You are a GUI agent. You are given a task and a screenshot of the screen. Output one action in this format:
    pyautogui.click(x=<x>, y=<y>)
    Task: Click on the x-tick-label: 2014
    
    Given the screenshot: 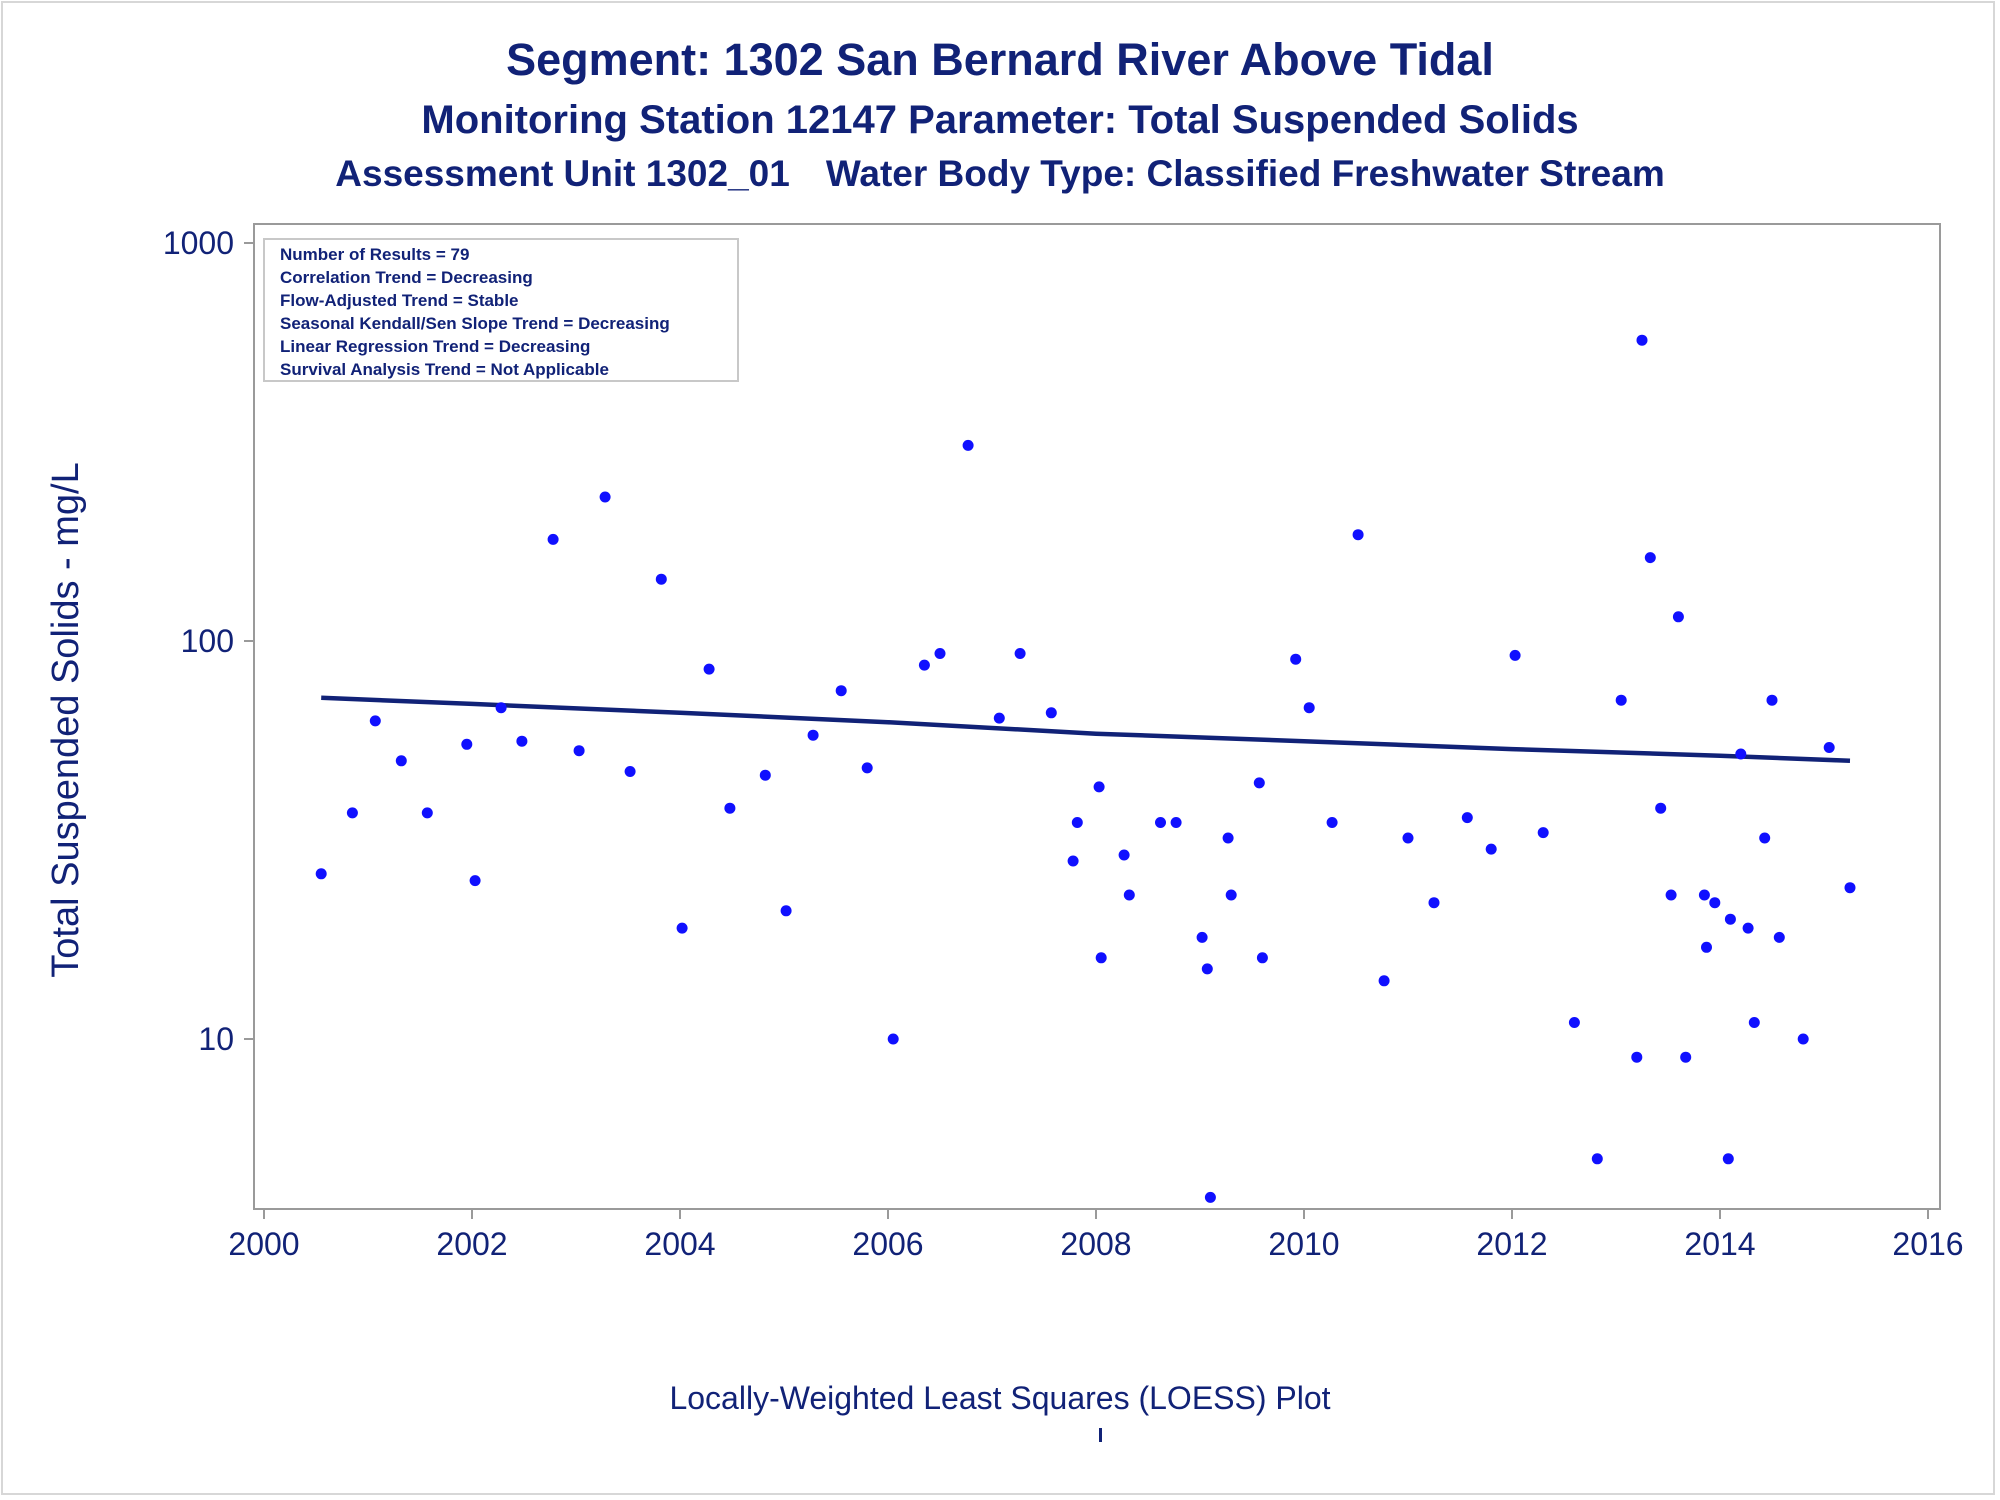 What is the action you would take?
    pyautogui.click(x=1719, y=1244)
    